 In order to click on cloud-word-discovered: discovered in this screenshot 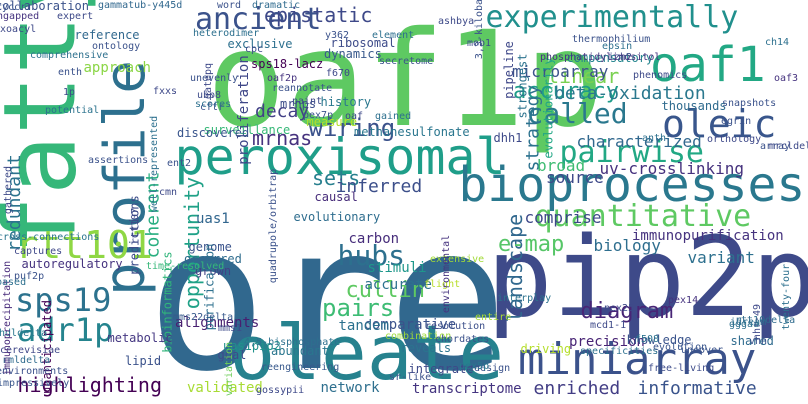, I will do `click(213, 133)`.